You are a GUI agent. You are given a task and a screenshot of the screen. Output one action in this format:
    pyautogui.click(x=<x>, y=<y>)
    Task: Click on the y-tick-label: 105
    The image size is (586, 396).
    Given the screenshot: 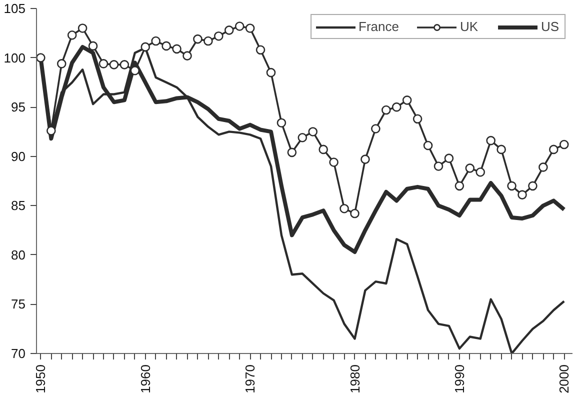 What is the action you would take?
    pyautogui.click(x=15, y=8)
    